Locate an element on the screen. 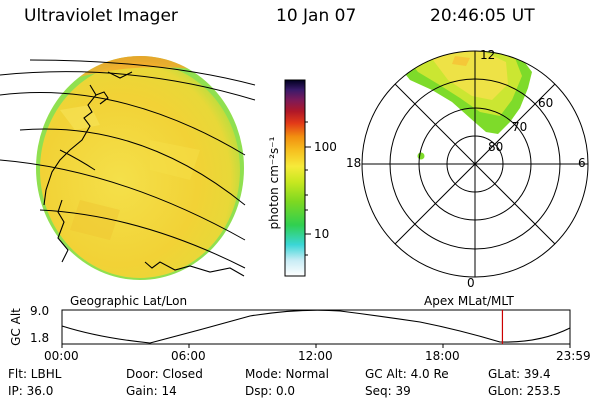 The height and width of the screenshot is (400, 600). mode-info: Mode: Normal is located at coordinates (287, 374).